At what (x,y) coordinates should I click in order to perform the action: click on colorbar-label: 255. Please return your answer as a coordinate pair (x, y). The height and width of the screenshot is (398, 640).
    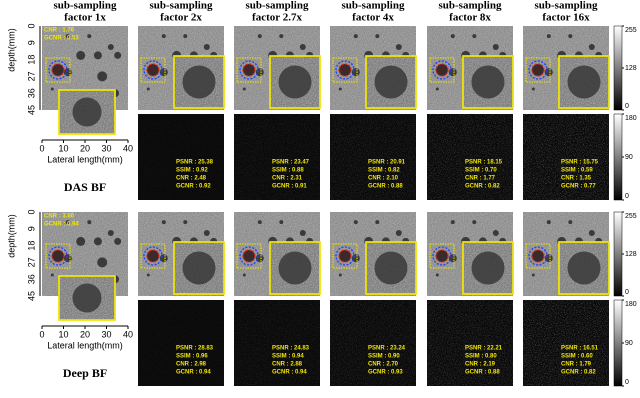
    Looking at the image, I should click on (631, 30).